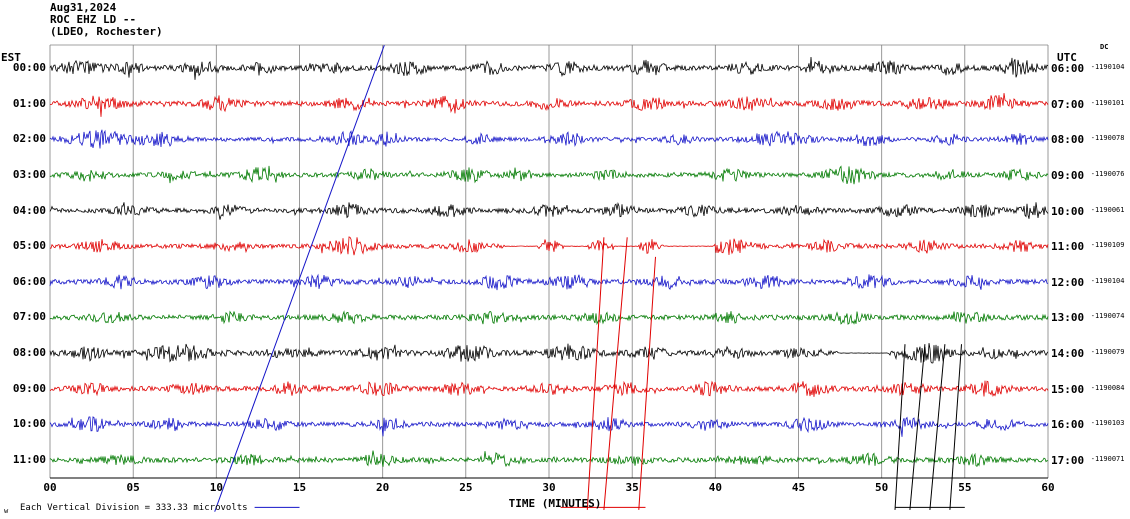 This screenshot has width=1130, height=519. I want to click on utc-label-09:00: 09:00 -1190076, so click(1087, 175).